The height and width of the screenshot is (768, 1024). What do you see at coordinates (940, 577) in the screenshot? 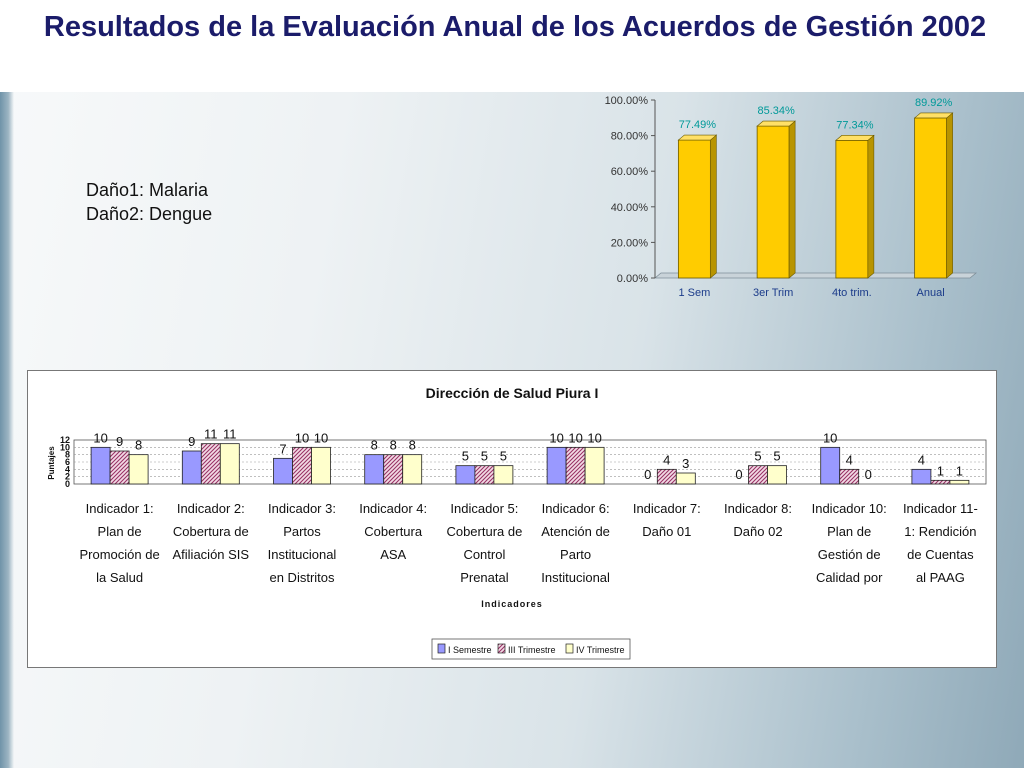
I see `chart2-xtick-label: al PAAG` at bounding box center [940, 577].